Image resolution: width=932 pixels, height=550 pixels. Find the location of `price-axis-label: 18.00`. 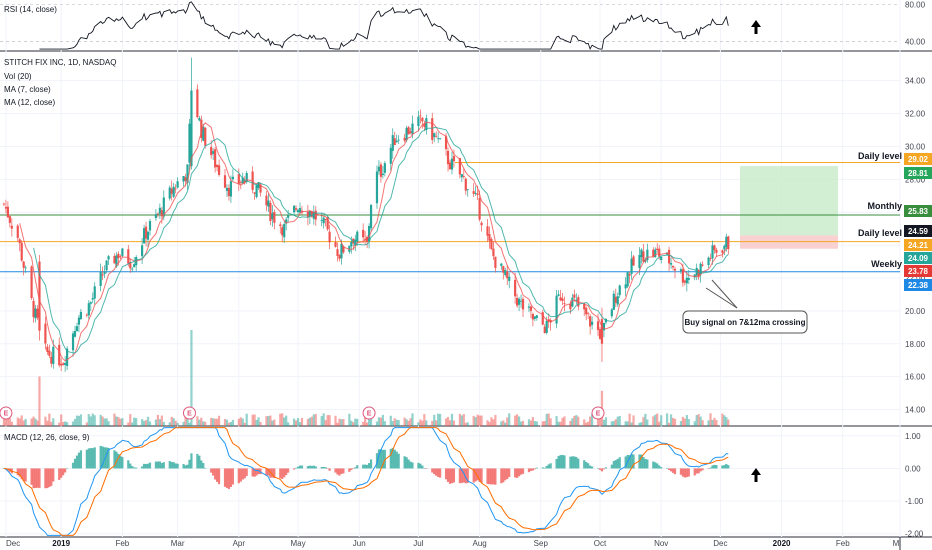

price-axis-label: 18.00 is located at coordinates (915, 344).